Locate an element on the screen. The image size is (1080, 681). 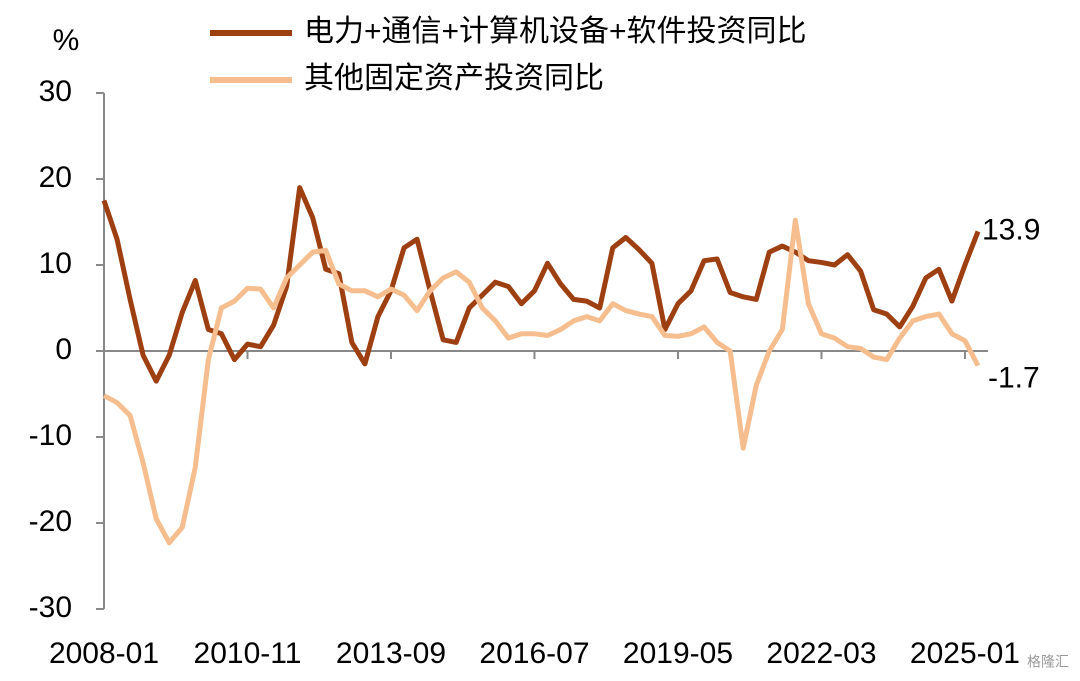
x-tick-label: 2016-07 is located at coordinates (534, 653).